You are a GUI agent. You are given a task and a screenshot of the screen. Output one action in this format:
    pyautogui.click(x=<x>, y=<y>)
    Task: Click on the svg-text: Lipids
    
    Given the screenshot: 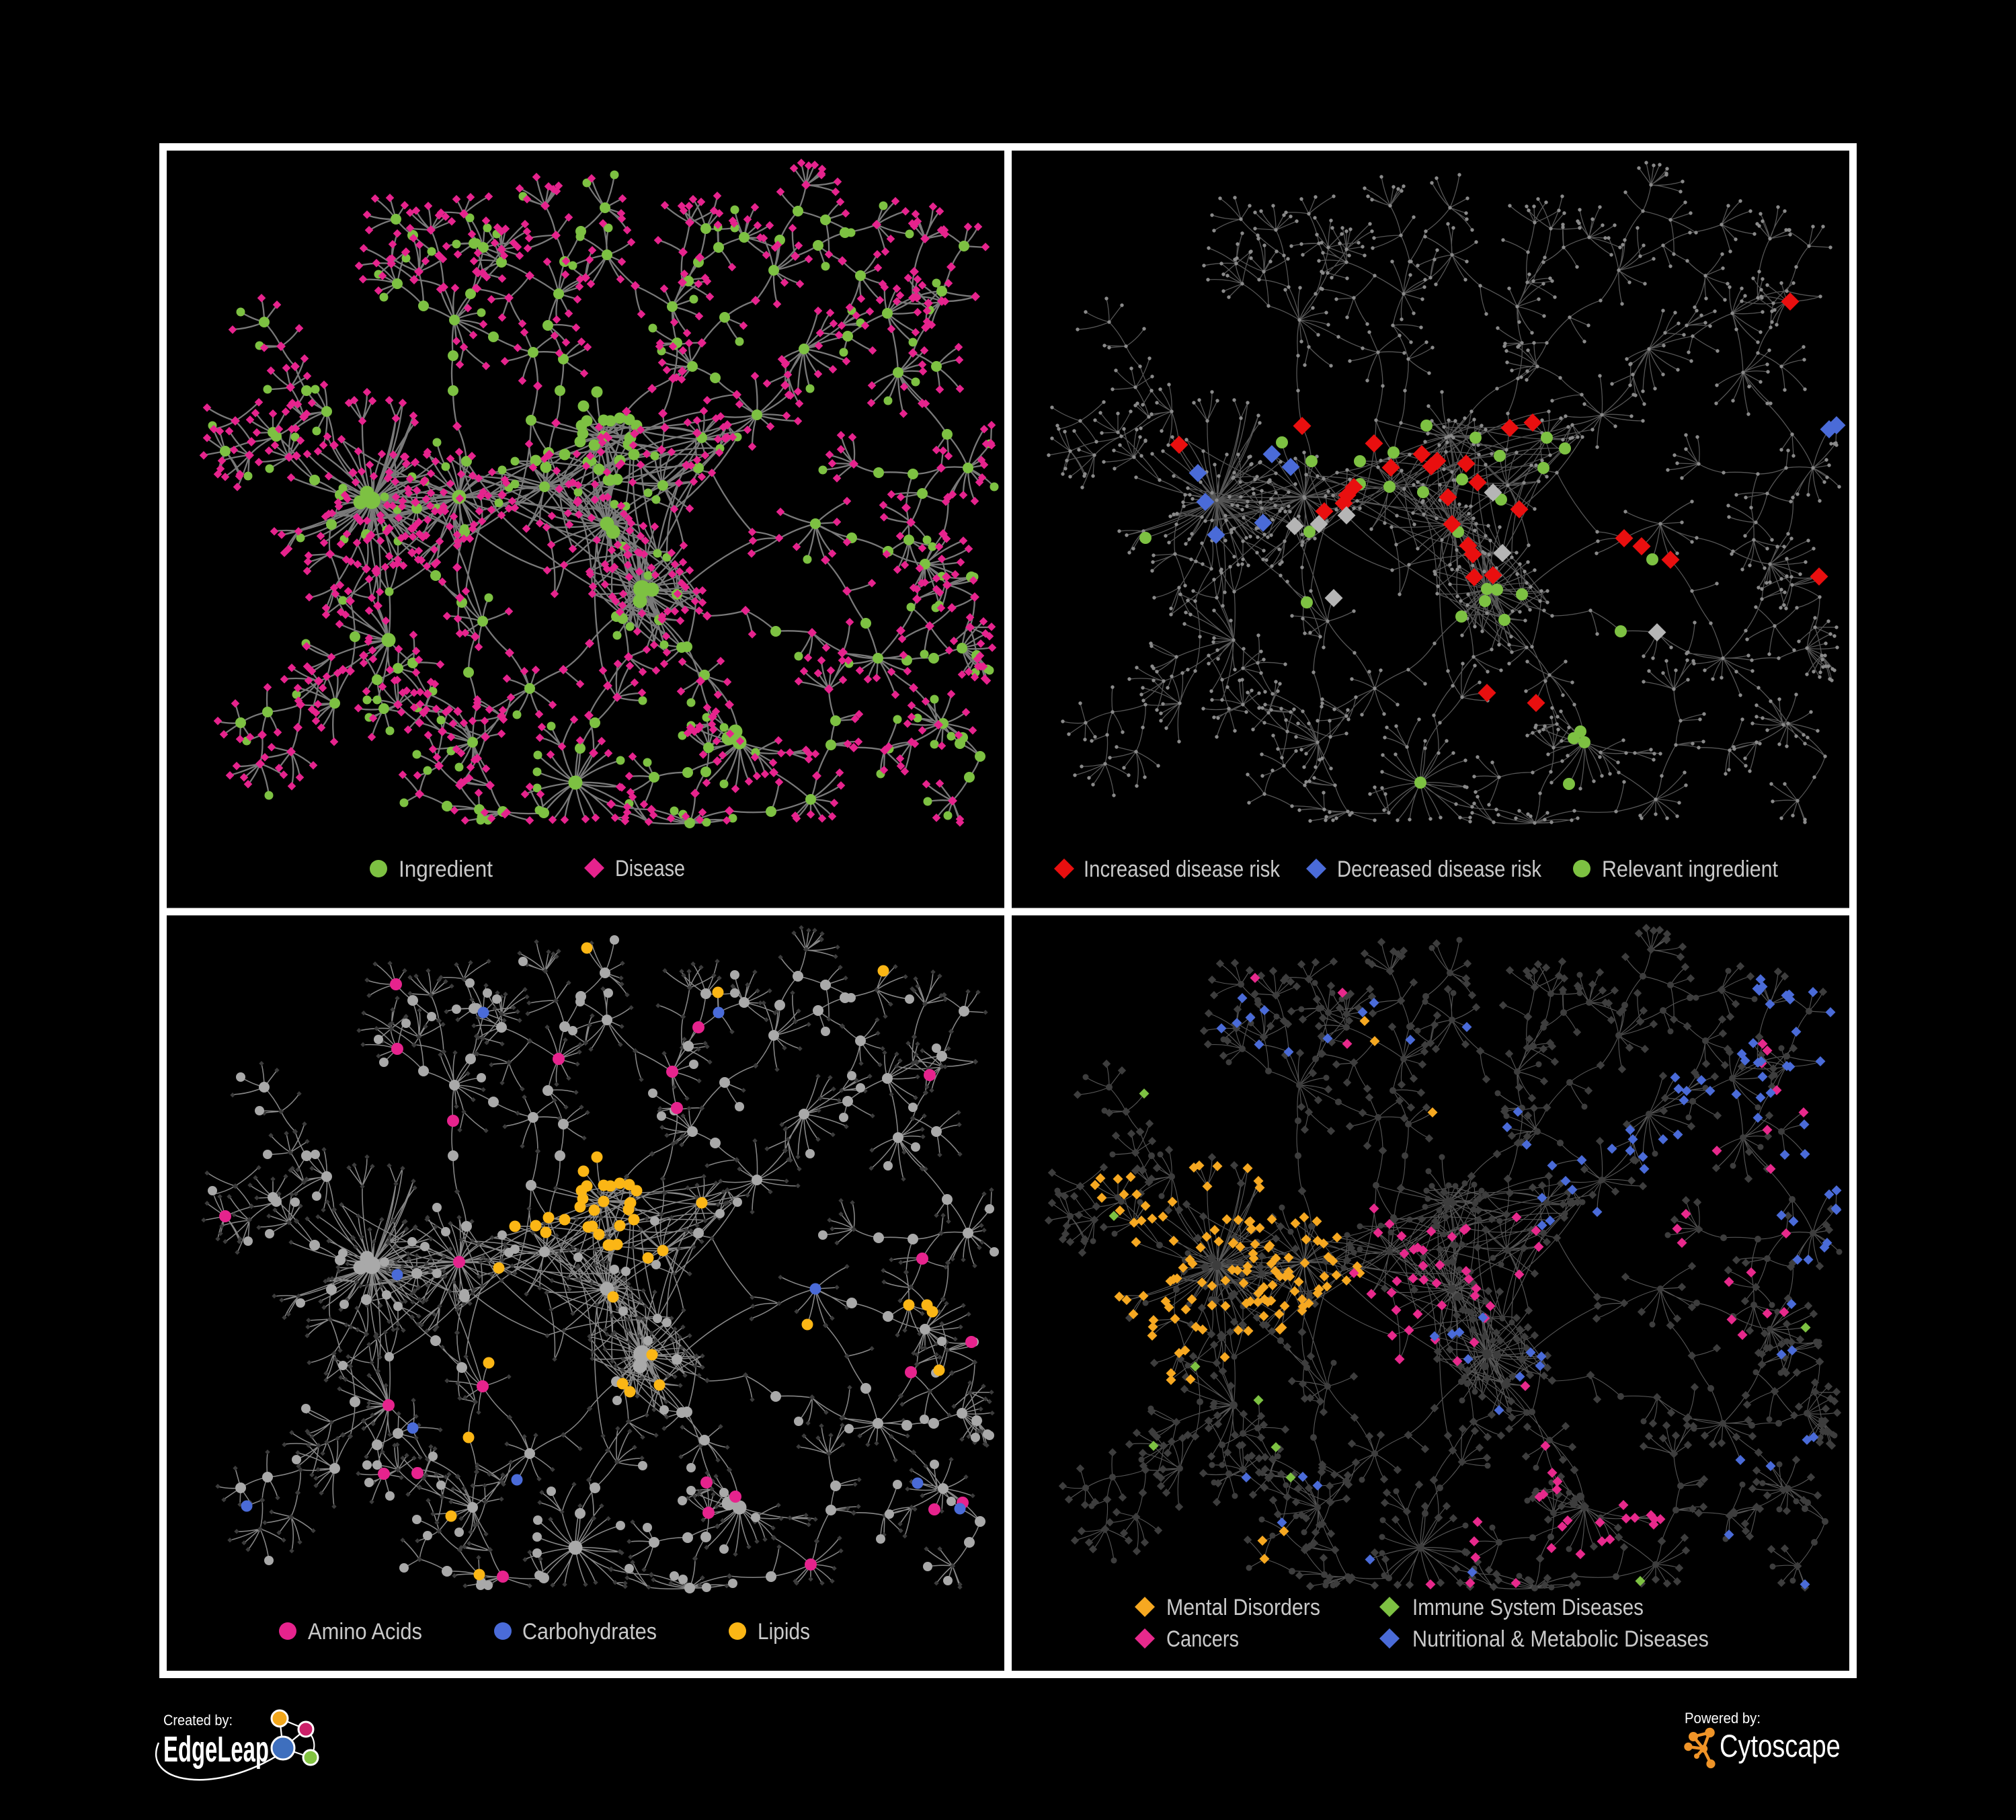 What is the action you would take?
    pyautogui.click(x=784, y=1632)
    